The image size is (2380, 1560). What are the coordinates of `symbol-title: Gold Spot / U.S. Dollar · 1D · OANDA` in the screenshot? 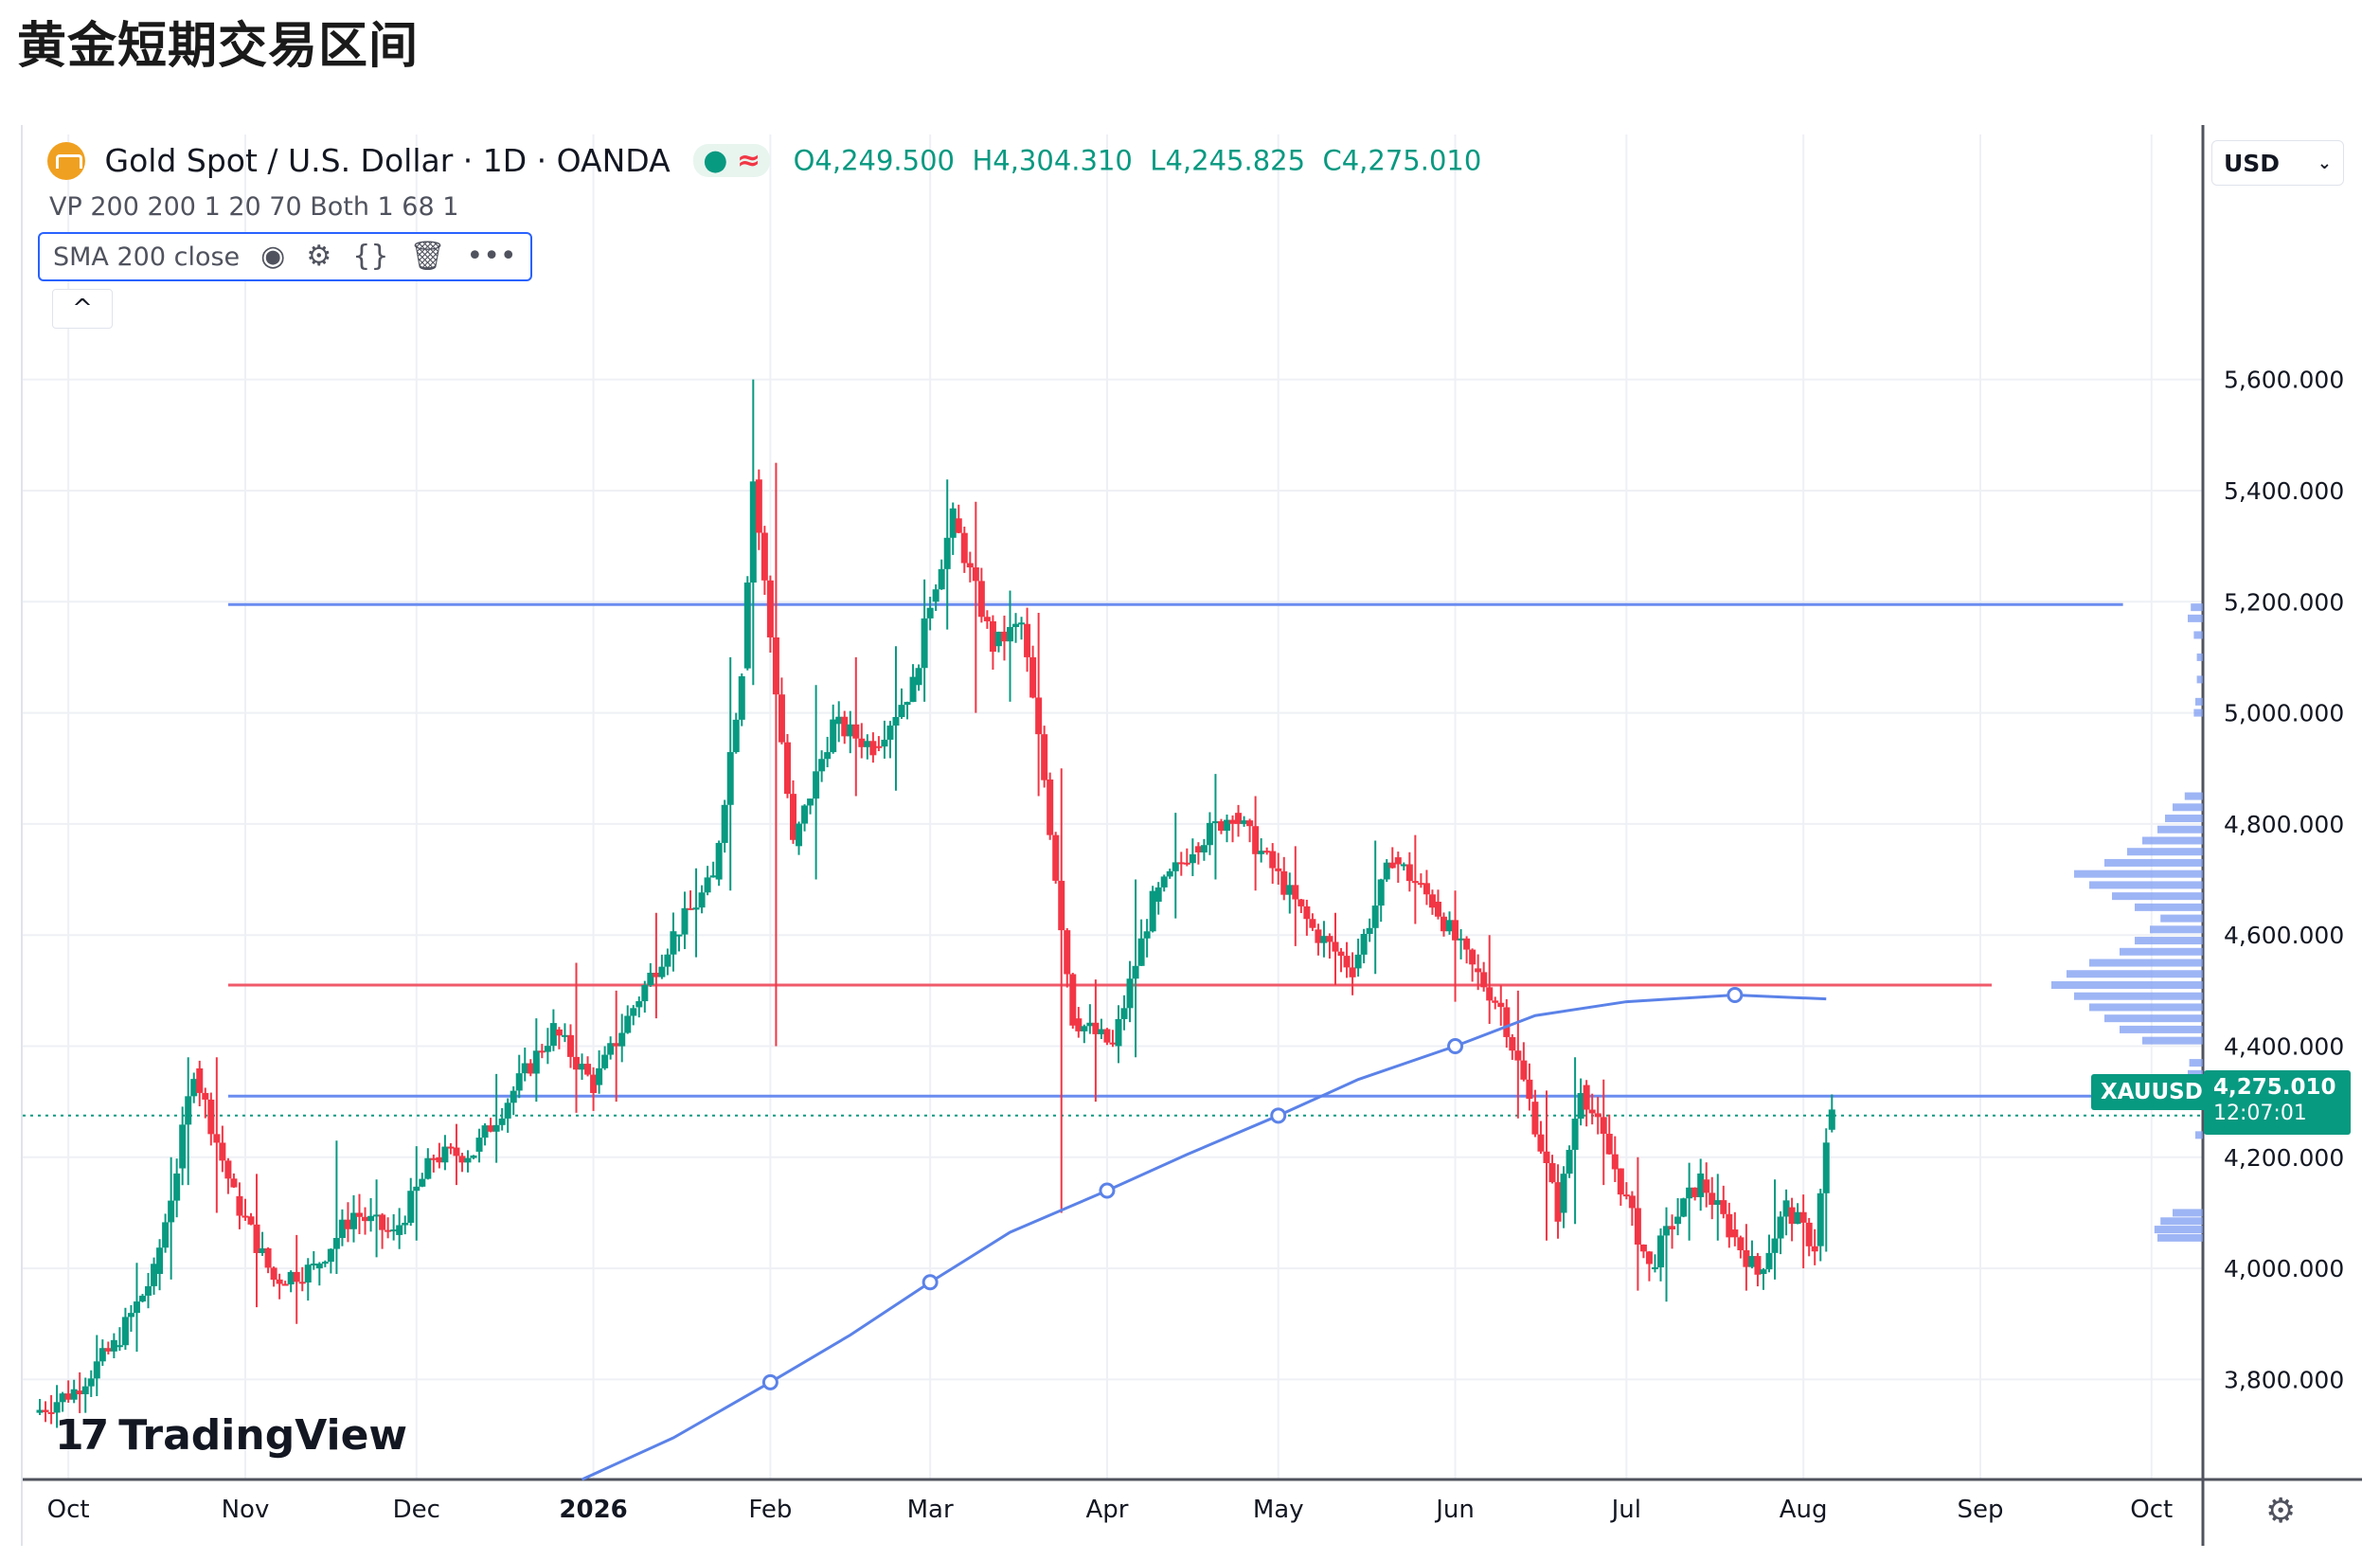 It's located at (388, 160).